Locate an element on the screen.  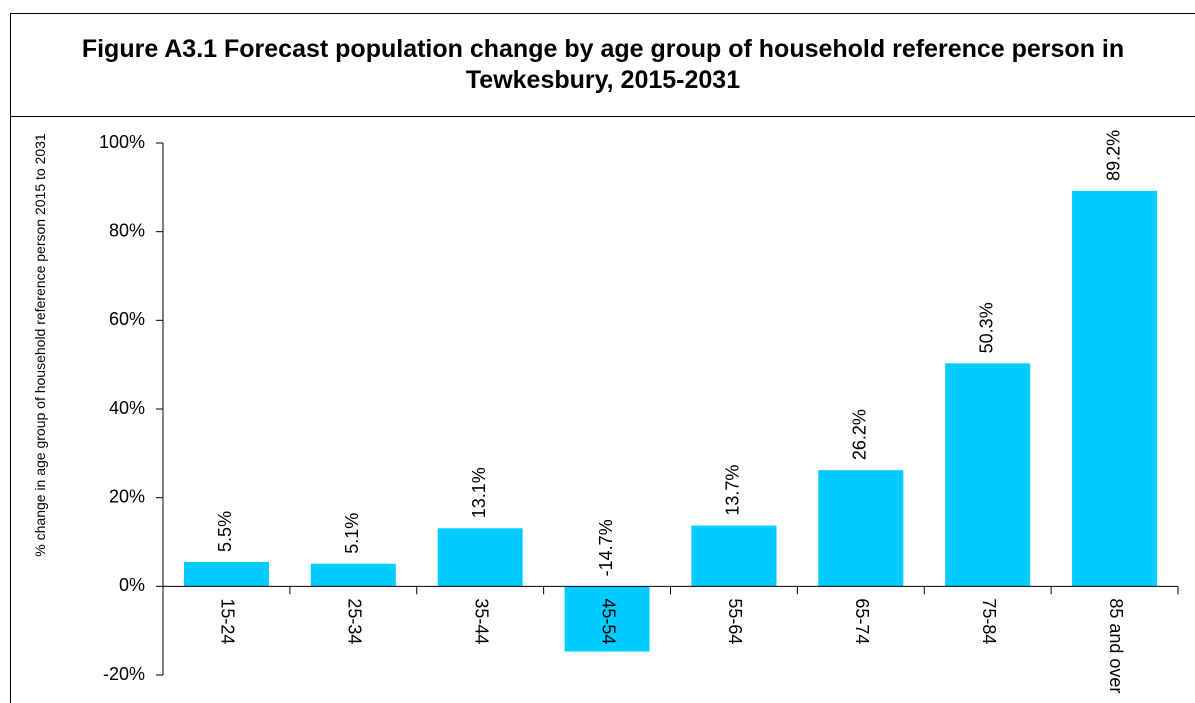
x-tick-label: 45-54 is located at coordinates (608, 621).